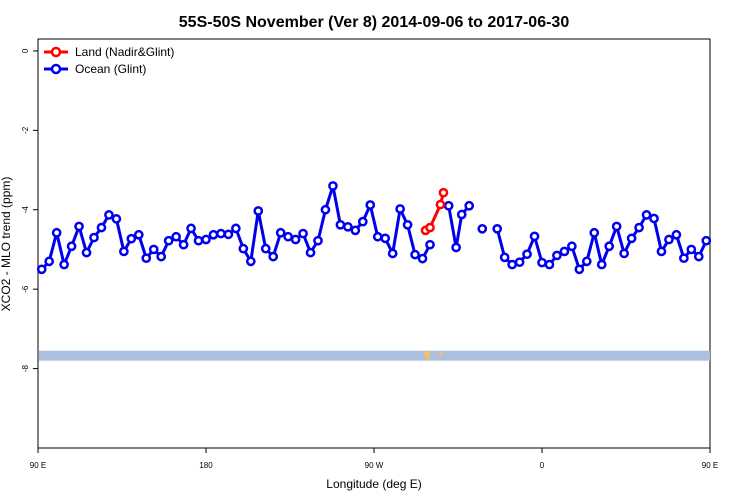 This screenshot has height=500, width=750. Describe the element at coordinates (710, 465) in the screenshot. I see `x-tick-label: 90 E` at that location.